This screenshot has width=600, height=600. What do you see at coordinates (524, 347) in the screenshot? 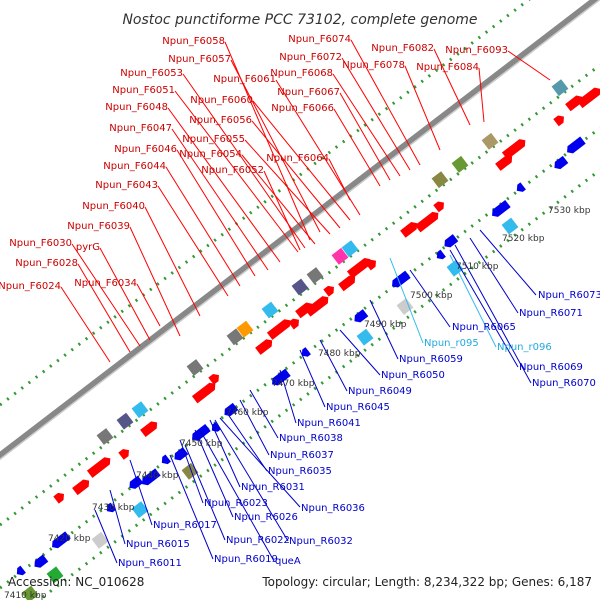
I see `gene-label: Npun_r096` at bounding box center [524, 347].